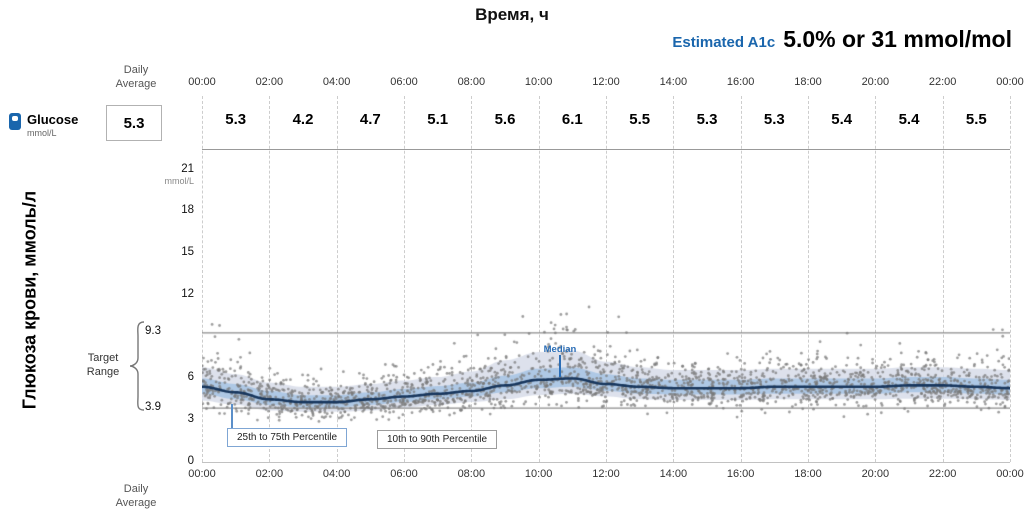  Describe the element at coordinates (438, 119) in the screenshot. I see `daily-average-value: 5.1` at that location.